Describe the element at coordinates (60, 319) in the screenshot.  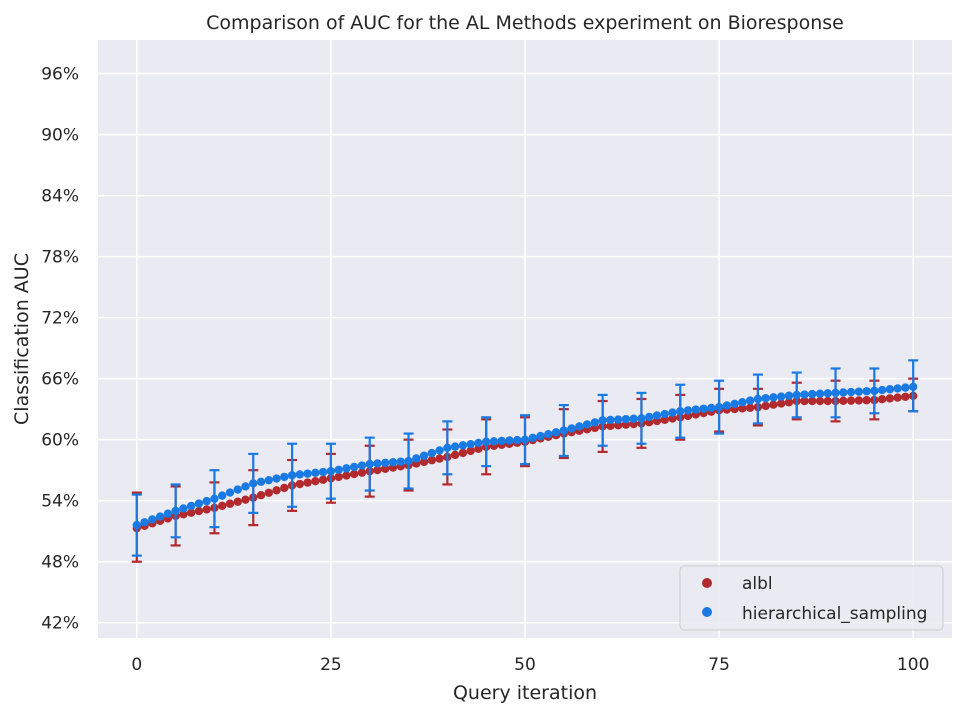
I see `y-tick-label: 72%` at that location.